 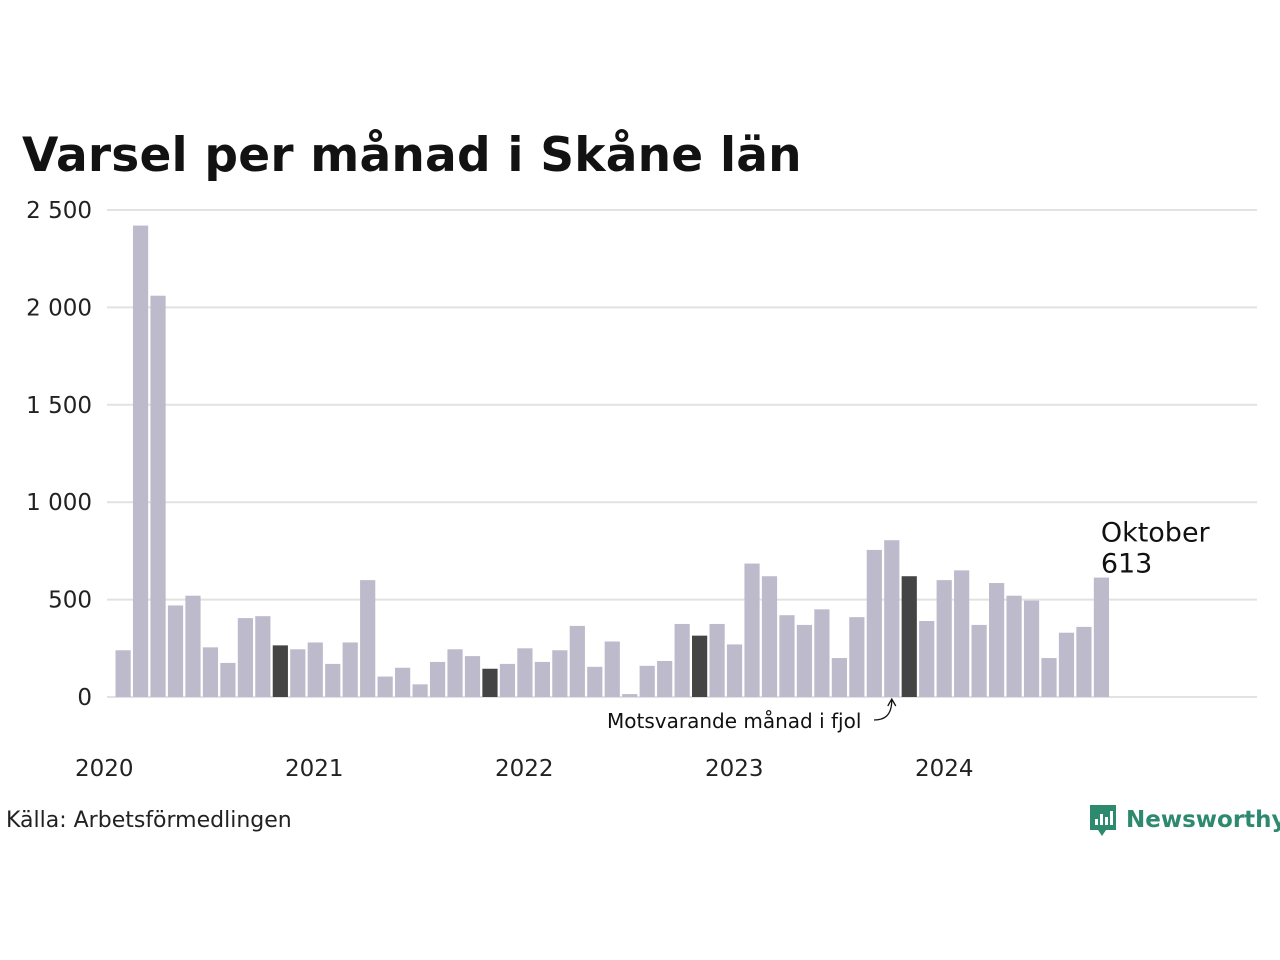 I want to click on logo-text: Newsworthy, so click(x=1203, y=820).